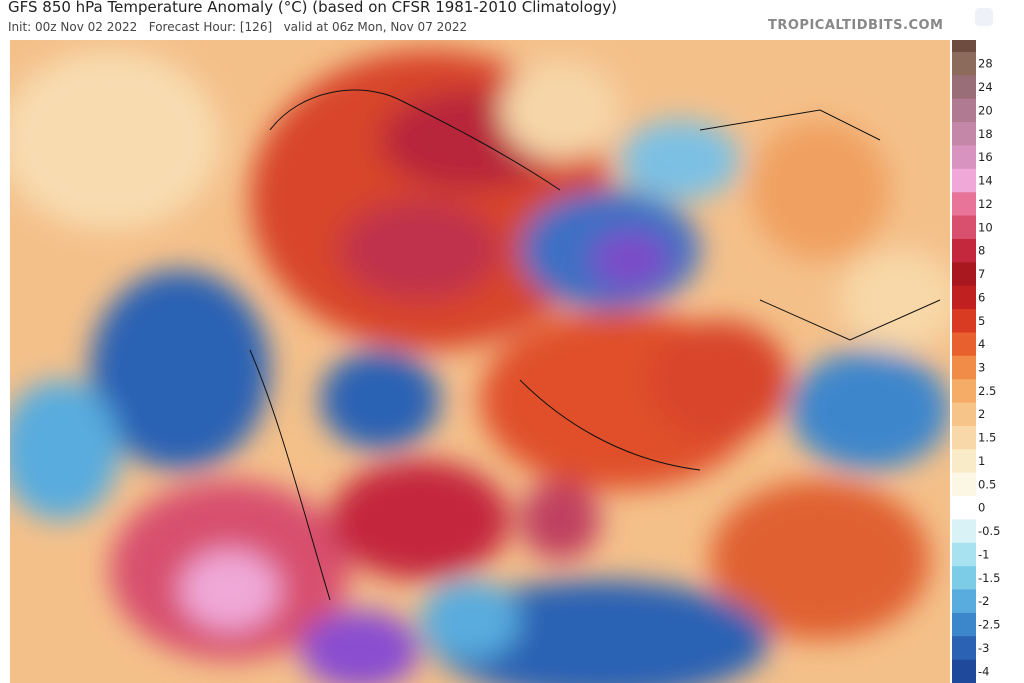 The width and height of the screenshot is (1024, 683). Describe the element at coordinates (985, 64) in the screenshot. I see `colorbar-label: 28` at that location.